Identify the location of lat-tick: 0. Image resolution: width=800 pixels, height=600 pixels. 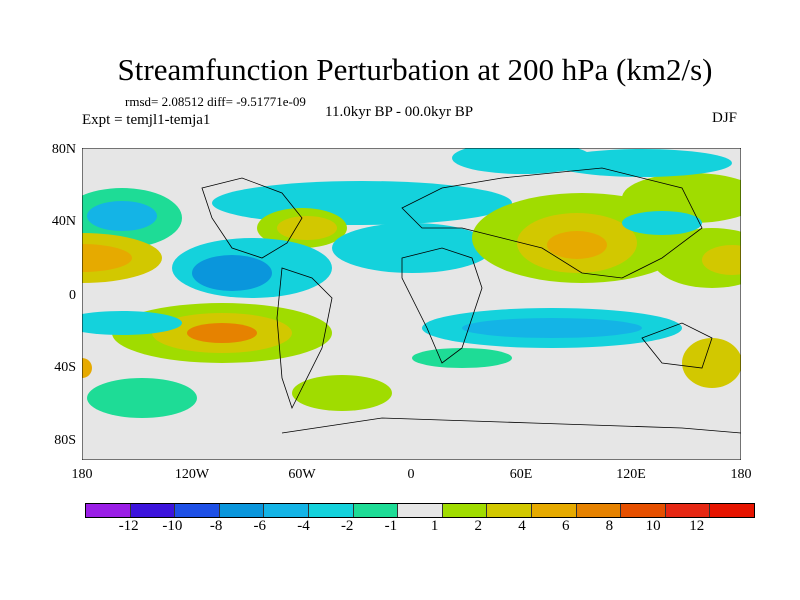
(72, 295).